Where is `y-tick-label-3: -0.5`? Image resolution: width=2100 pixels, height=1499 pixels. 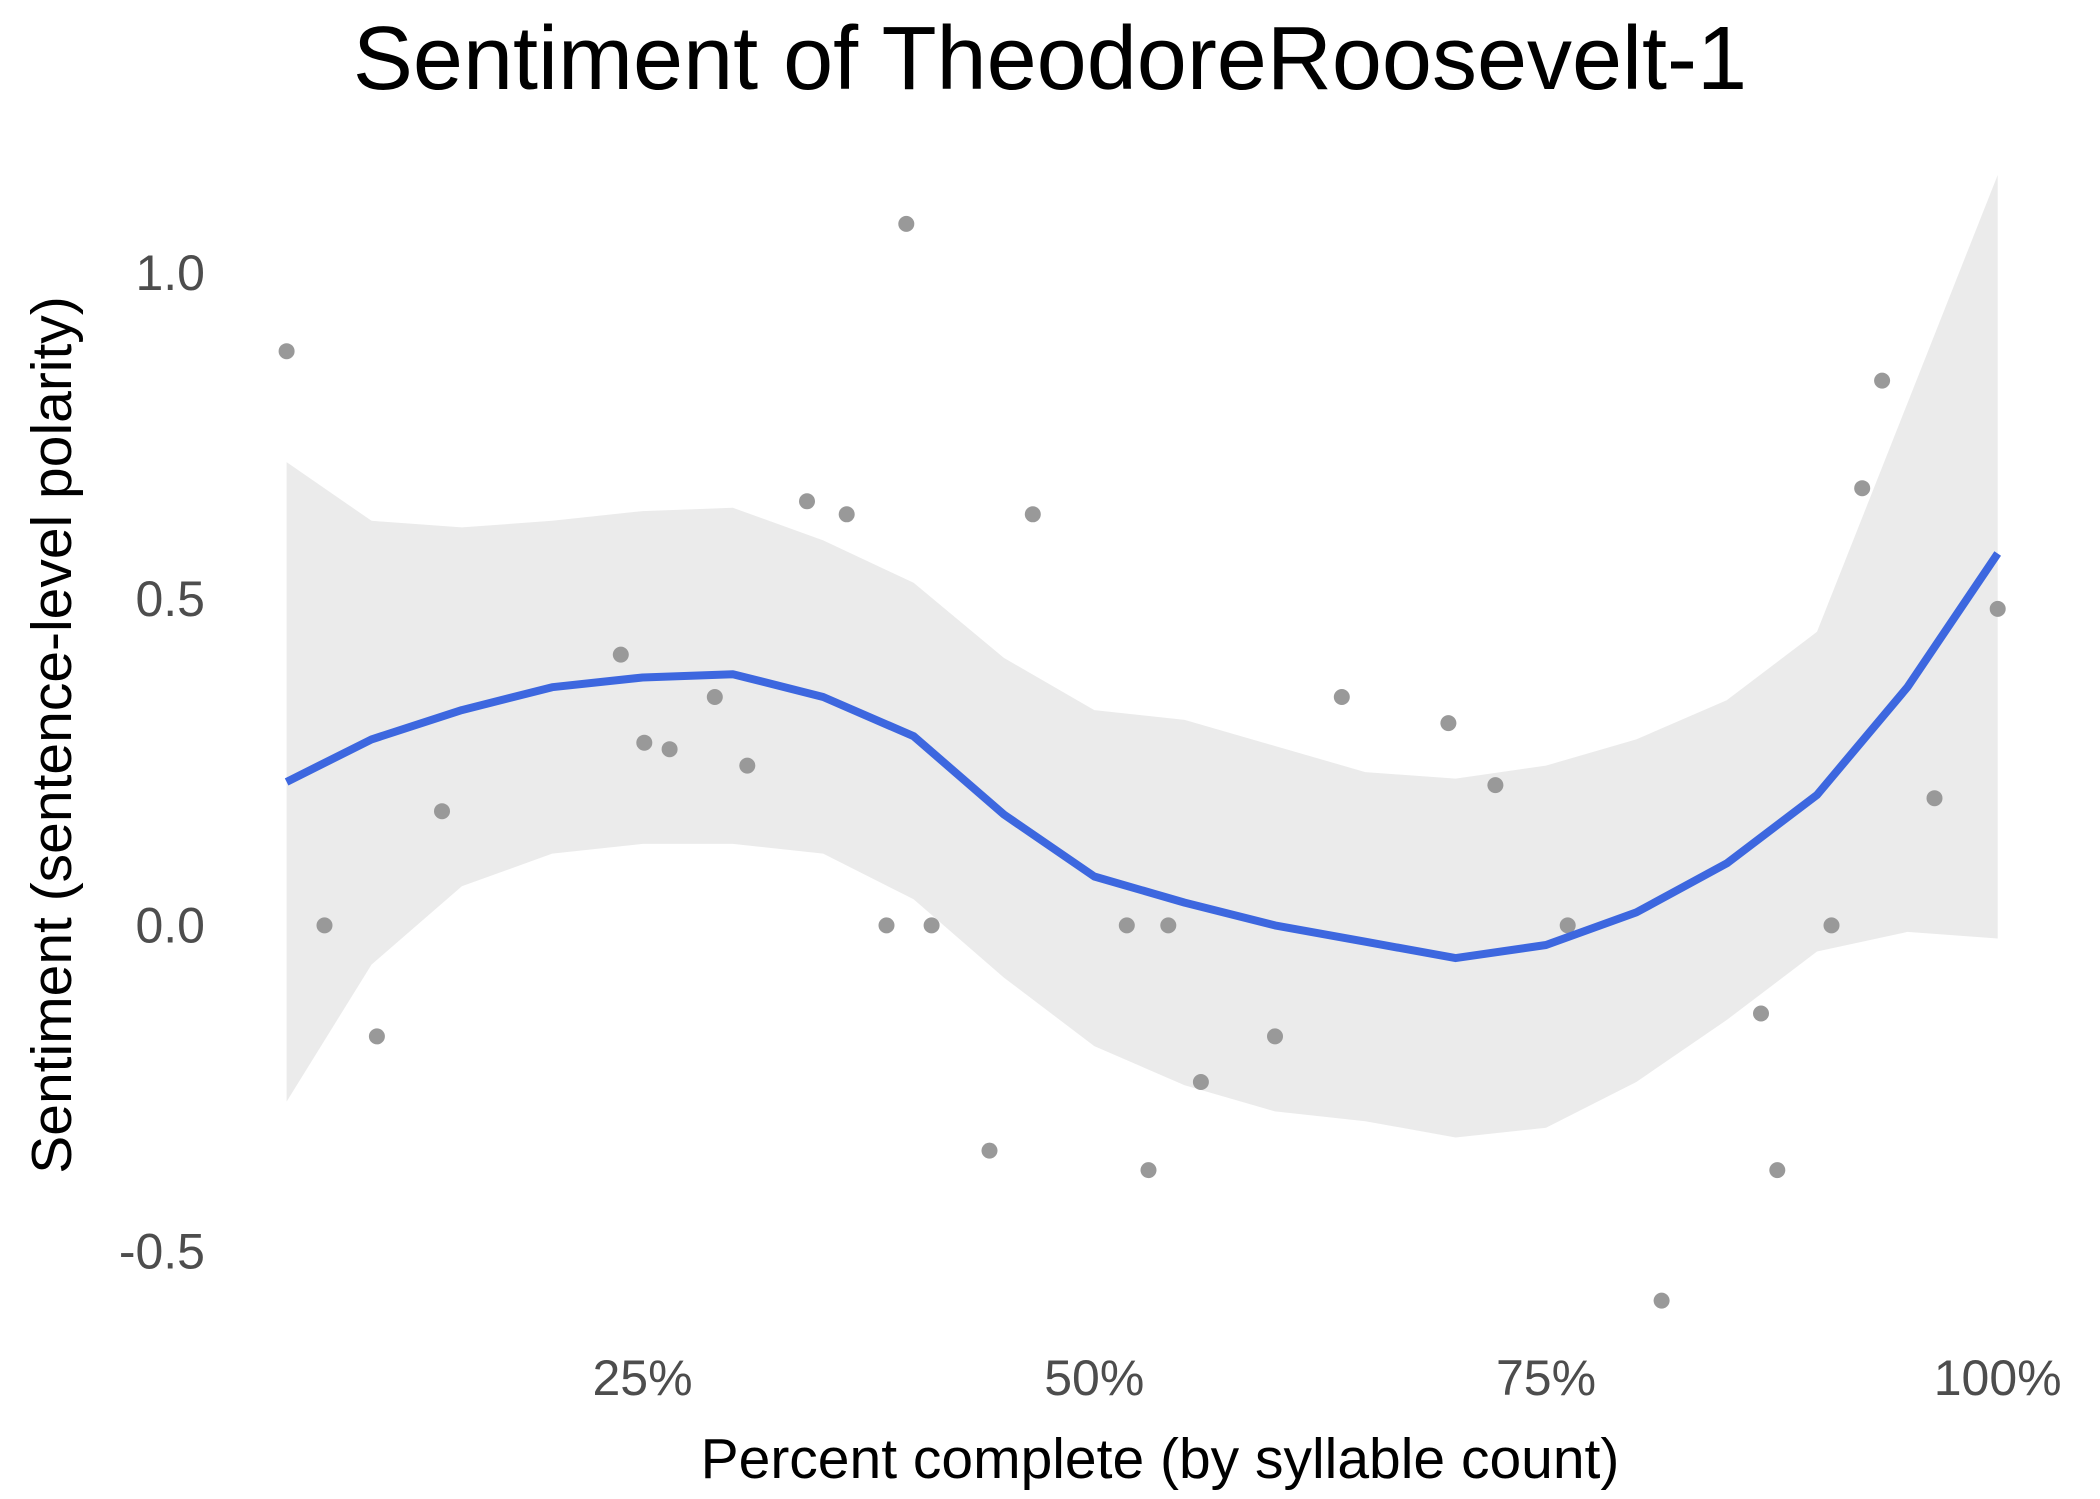
y-tick-label-3: -0.5 is located at coordinates (162, 1252).